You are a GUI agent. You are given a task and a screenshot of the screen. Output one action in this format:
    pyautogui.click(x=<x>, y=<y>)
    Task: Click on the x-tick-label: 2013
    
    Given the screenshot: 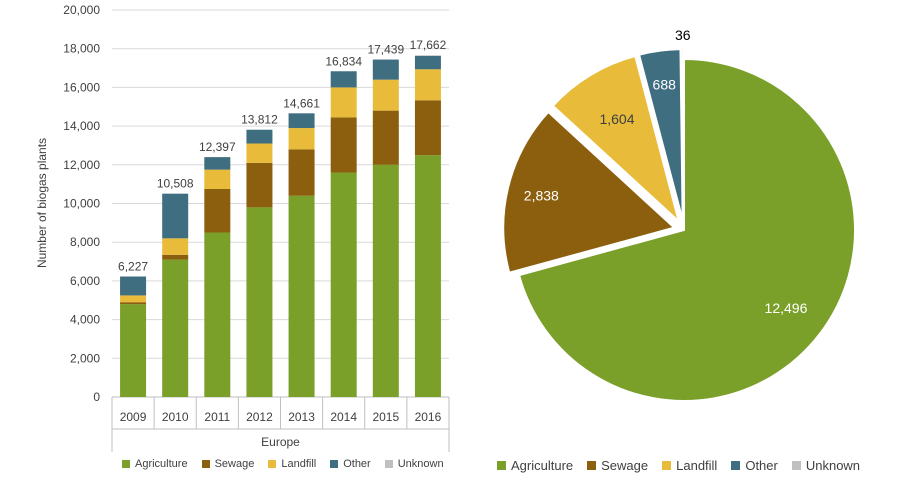 What is the action you would take?
    pyautogui.click(x=301, y=417)
    